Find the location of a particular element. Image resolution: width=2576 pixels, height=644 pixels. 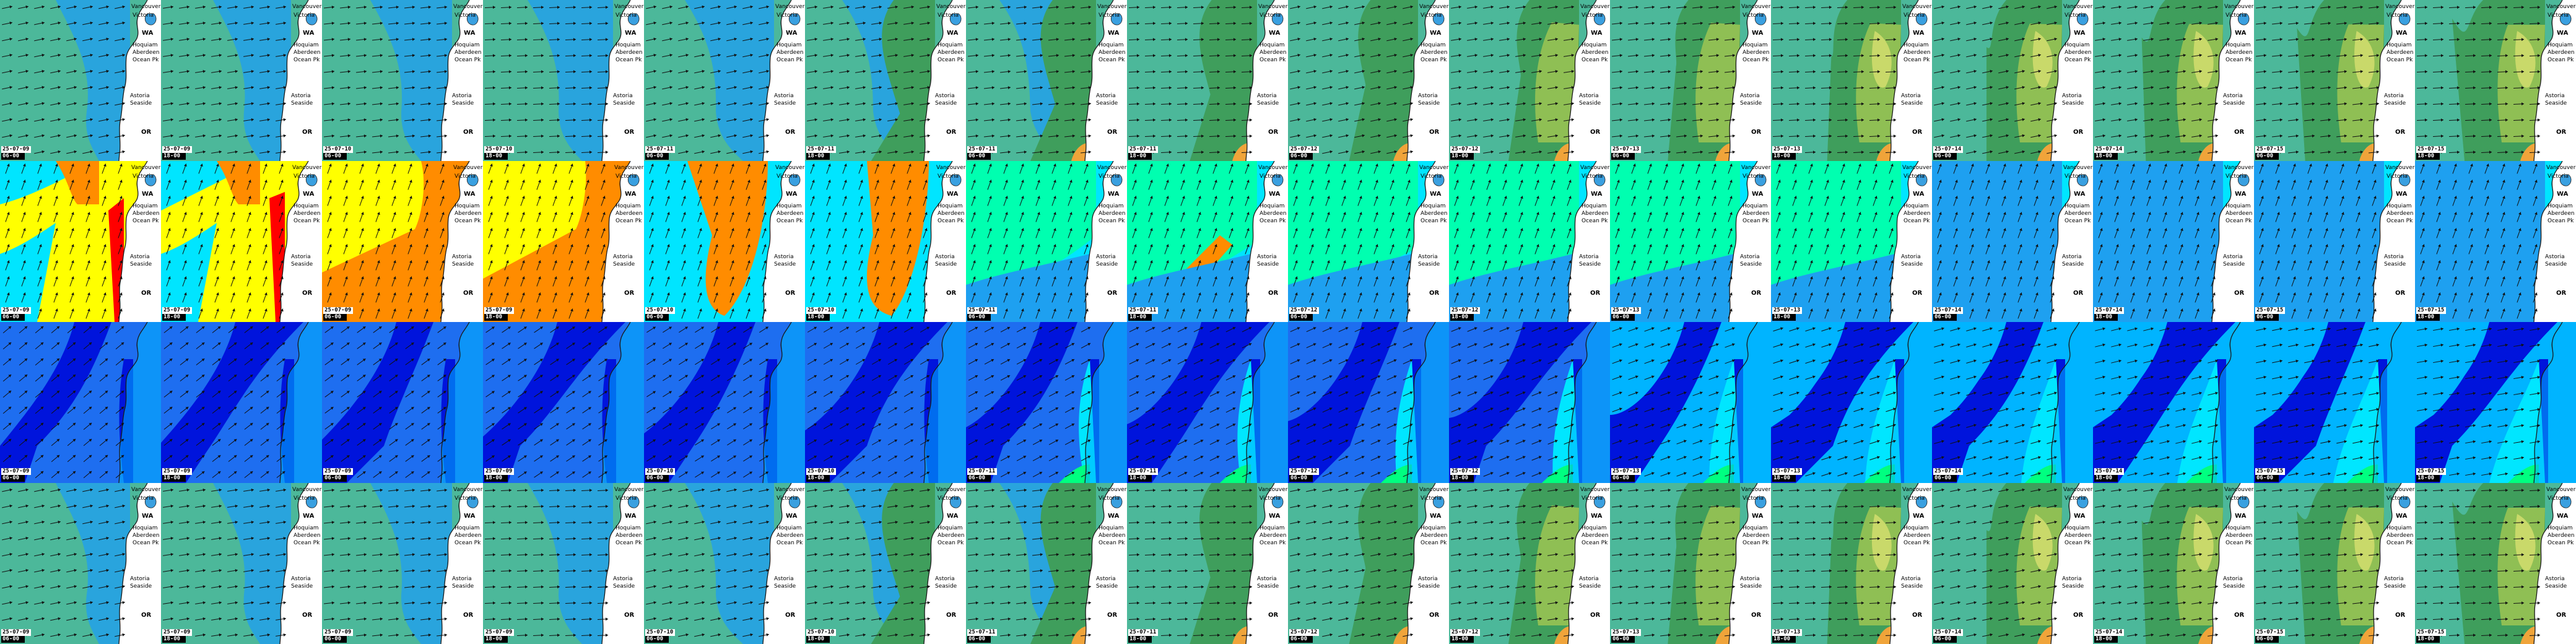

forecast-map-panel: 25-07-10 06-00 is located at coordinates (724, 402).